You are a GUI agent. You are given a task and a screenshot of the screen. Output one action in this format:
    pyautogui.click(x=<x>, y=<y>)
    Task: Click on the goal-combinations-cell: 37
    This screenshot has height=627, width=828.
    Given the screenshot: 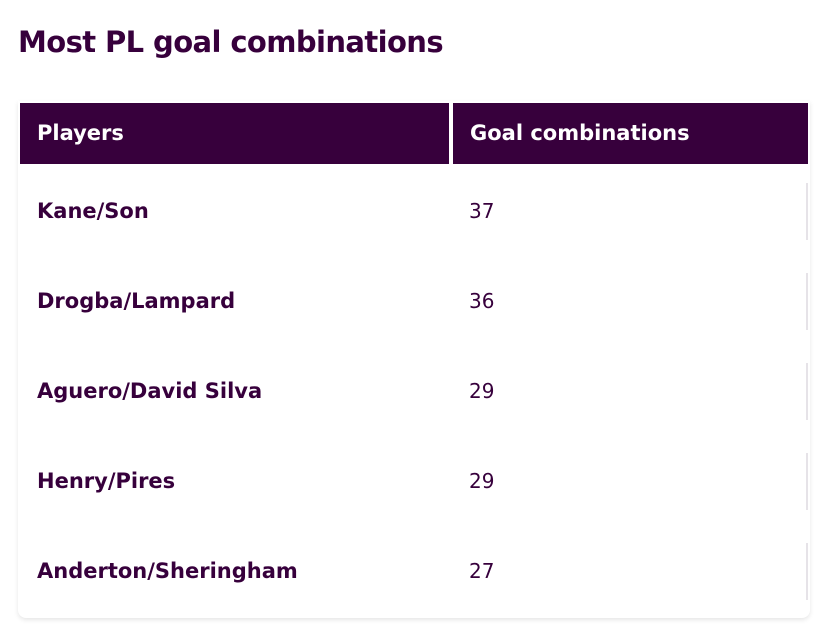 What is the action you would take?
    pyautogui.click(x=482, y=211)
    